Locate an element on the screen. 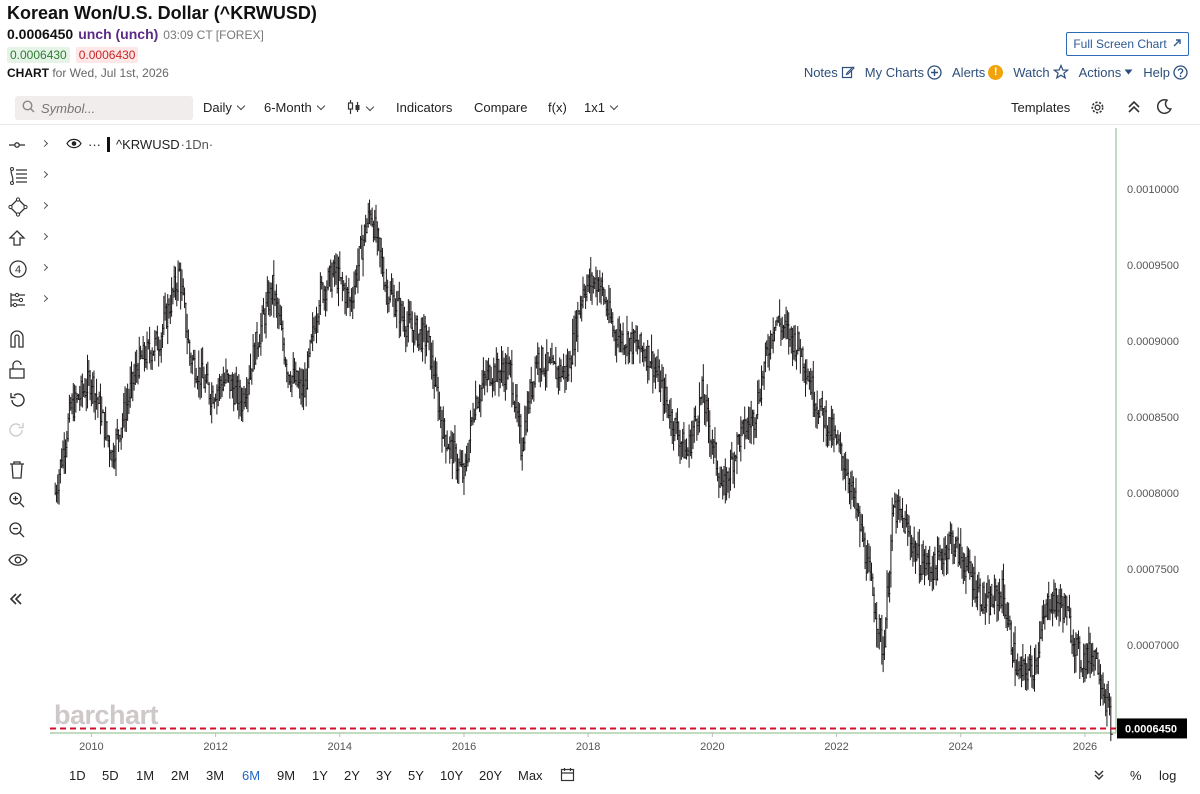  svg-text: 4 is located at coordinates (18, 270).